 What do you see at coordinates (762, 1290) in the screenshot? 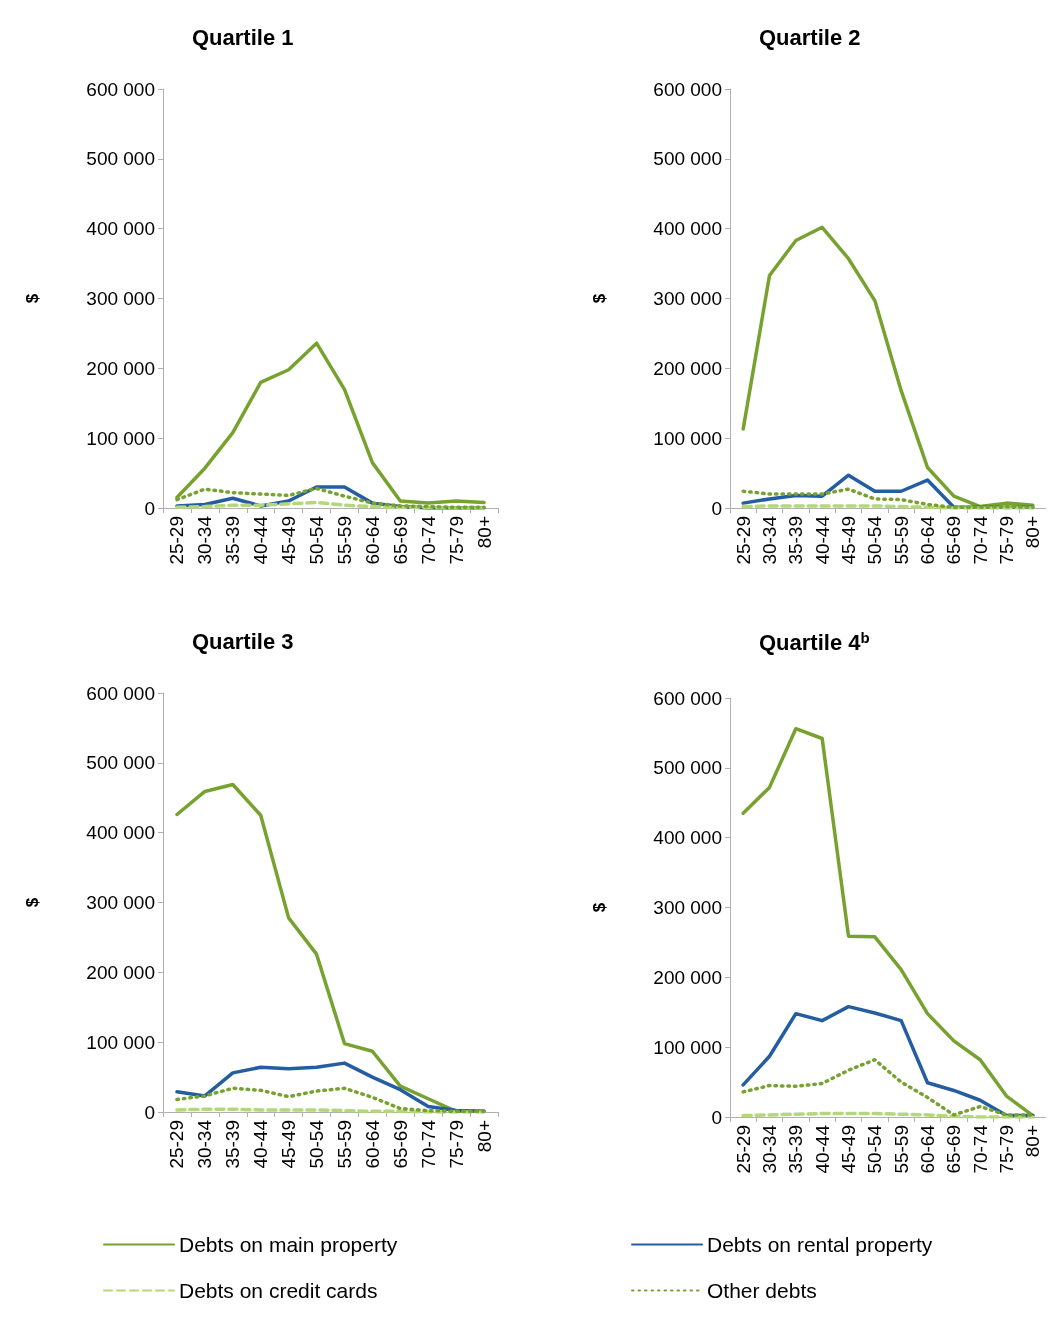
I see `legend-label: Other debts` at bounding box center [762, 1290].